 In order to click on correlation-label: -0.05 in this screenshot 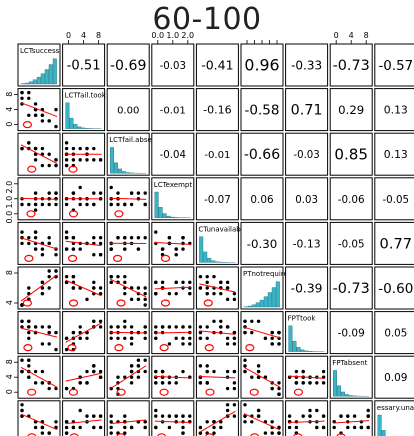, I will do `click(395, 200)`.